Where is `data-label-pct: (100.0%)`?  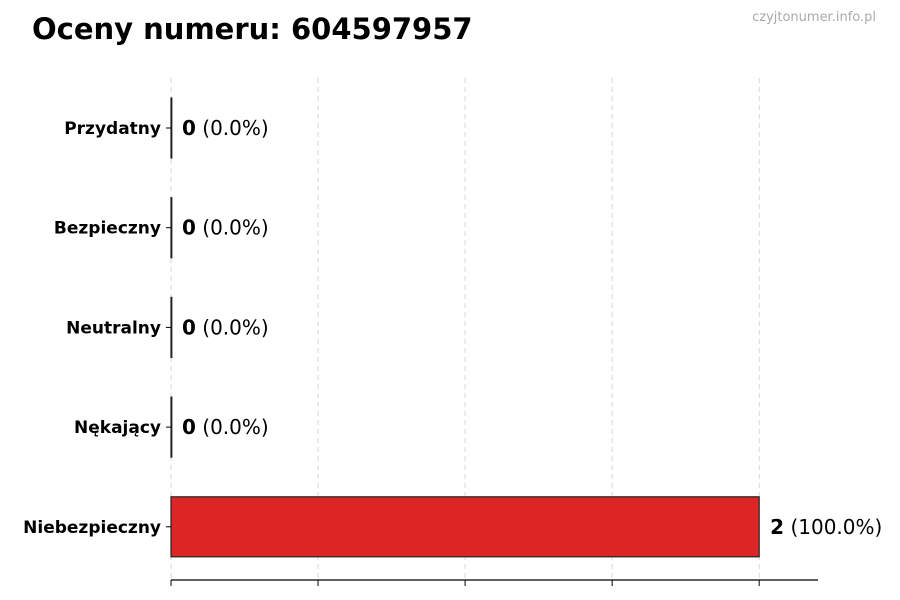
data-label-pct: (100.0%) is located at coordinates (833, 527).